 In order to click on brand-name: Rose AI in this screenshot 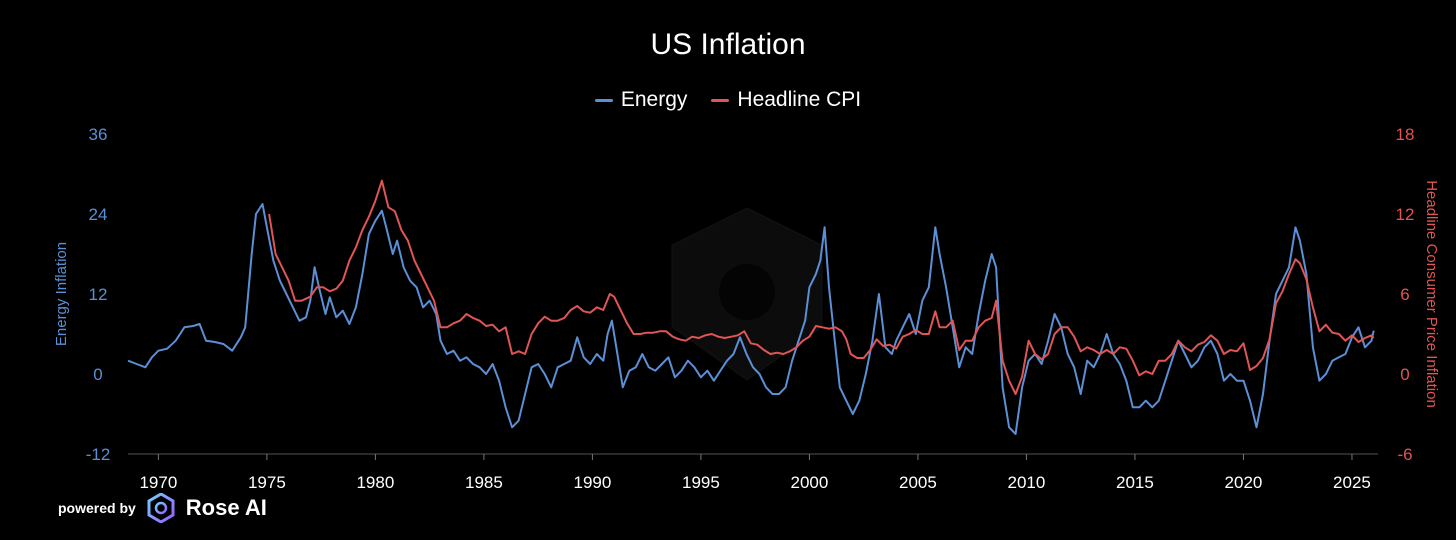, I will do `click(226, 507)`.